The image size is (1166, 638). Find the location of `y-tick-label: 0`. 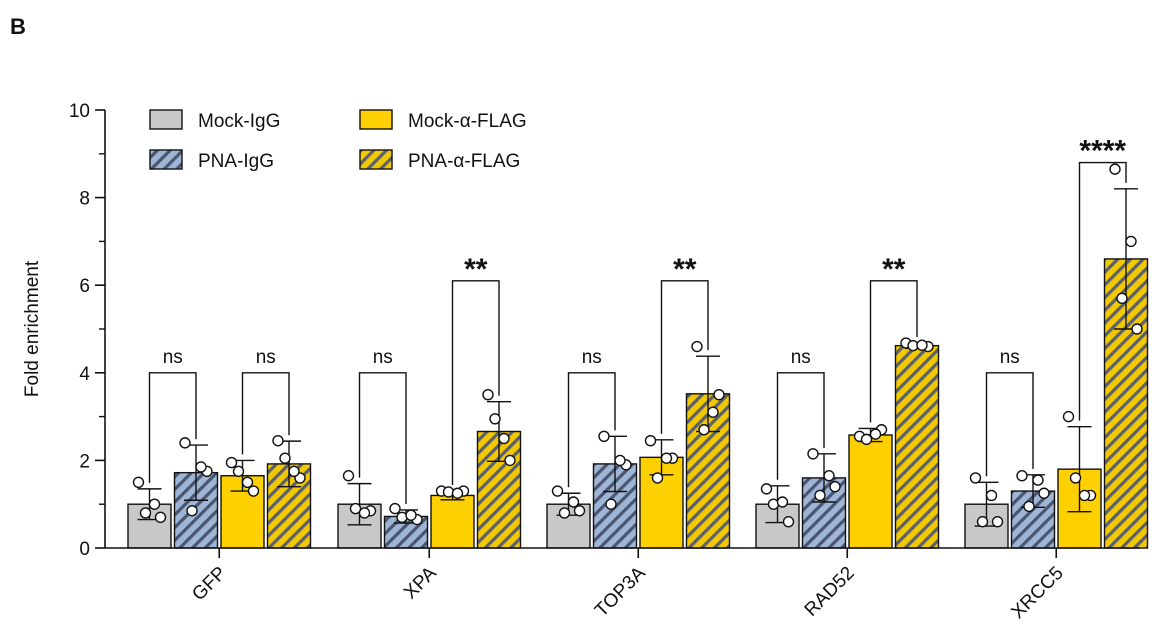

y-tick-label: 0 is located at coordinates (84, 549).